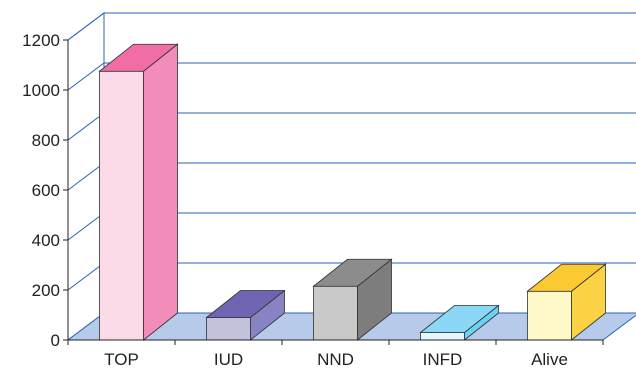 The width and height of the screenshot is (636, 371). I want to click on y-tick-label: 0, so click(55, 340).